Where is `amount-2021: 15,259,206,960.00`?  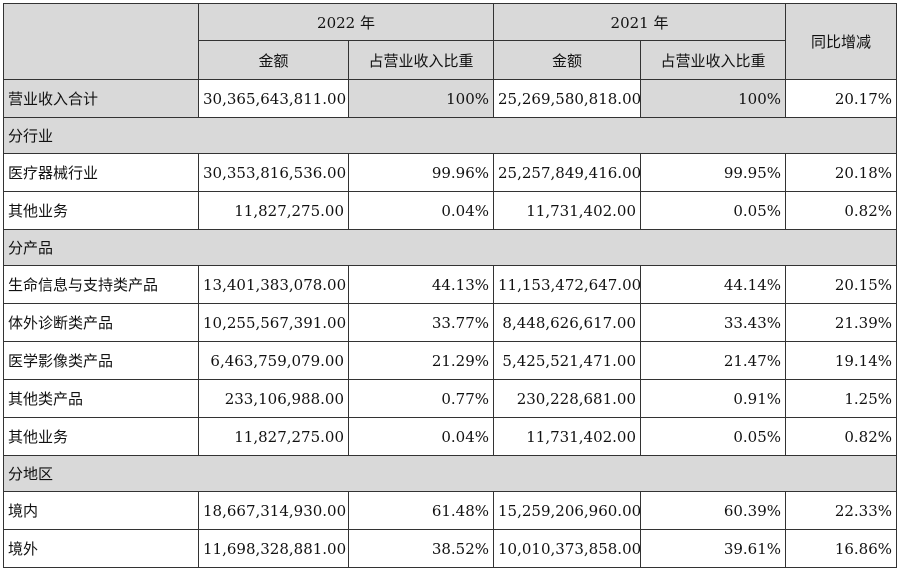
amount-2021: 15,259,206,960.00 is located at coordinates (567, 510).